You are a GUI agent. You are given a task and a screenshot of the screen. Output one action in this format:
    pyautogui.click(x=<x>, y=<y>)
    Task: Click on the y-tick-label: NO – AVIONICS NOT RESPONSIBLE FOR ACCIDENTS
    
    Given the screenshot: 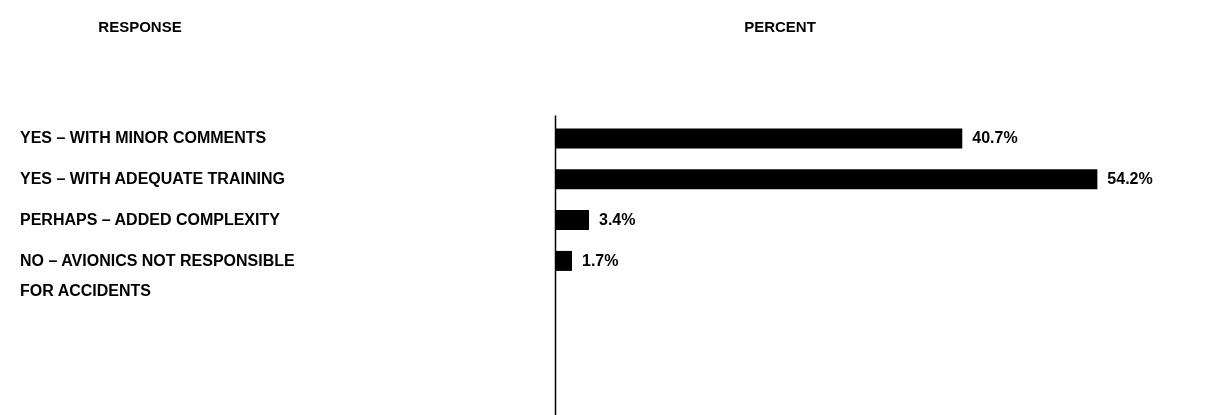 What is the action you would take?
    pyautogui.click(x=158, y=275)
    